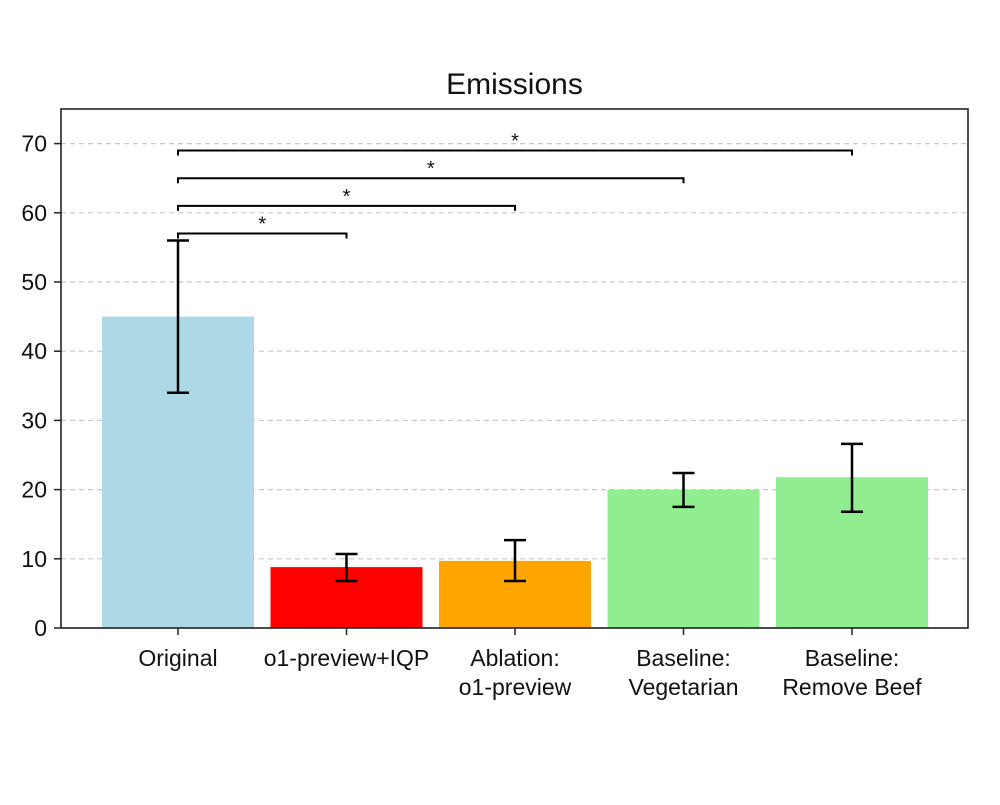  Describe the element at coordinates (431, 169) in the screenshot. I see `significance-label-2: *` at that location.